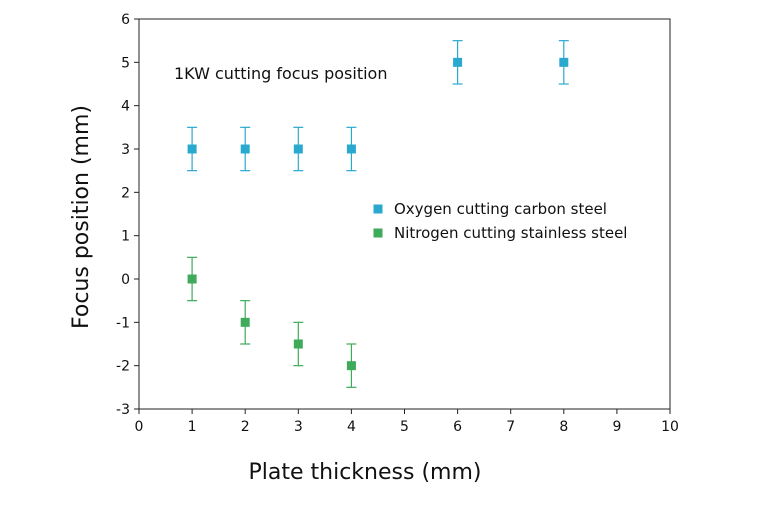 The width and height of the screenshot is (779, 507). What do you see at coordinates (351, 427) in the screenshot?
I see `x-tick-label: 4` at bounding box center [351, 427].